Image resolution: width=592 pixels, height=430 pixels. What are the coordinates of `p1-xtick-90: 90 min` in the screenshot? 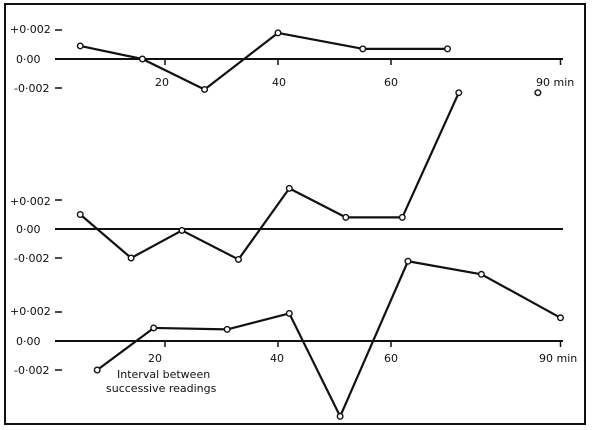 It's located at (555, 82).